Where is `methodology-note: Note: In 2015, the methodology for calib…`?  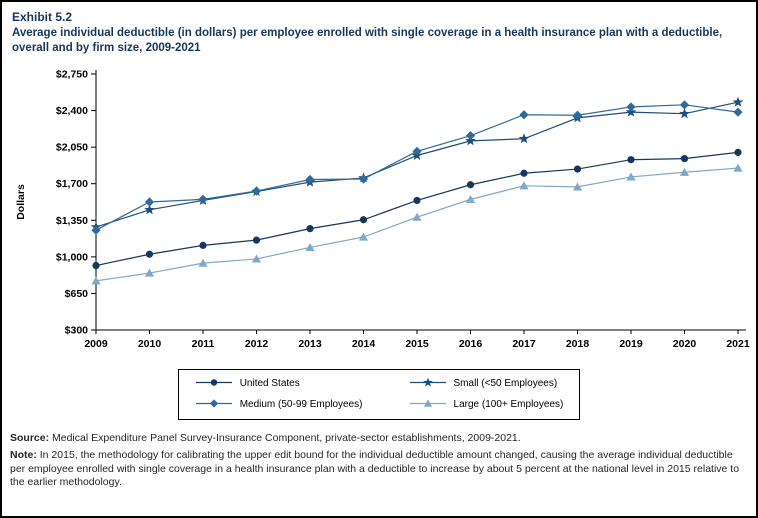
methodology-note: Note: In 2015, the methodology for calib… is located at coordinates (379, 469).